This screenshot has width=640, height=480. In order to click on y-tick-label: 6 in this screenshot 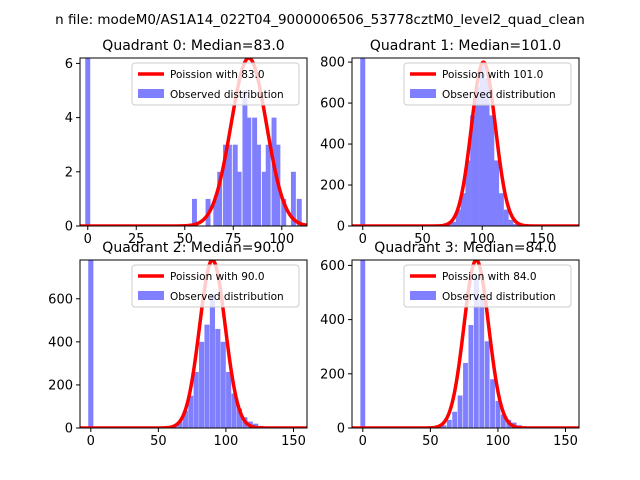, I will do `click(69, 64)`.